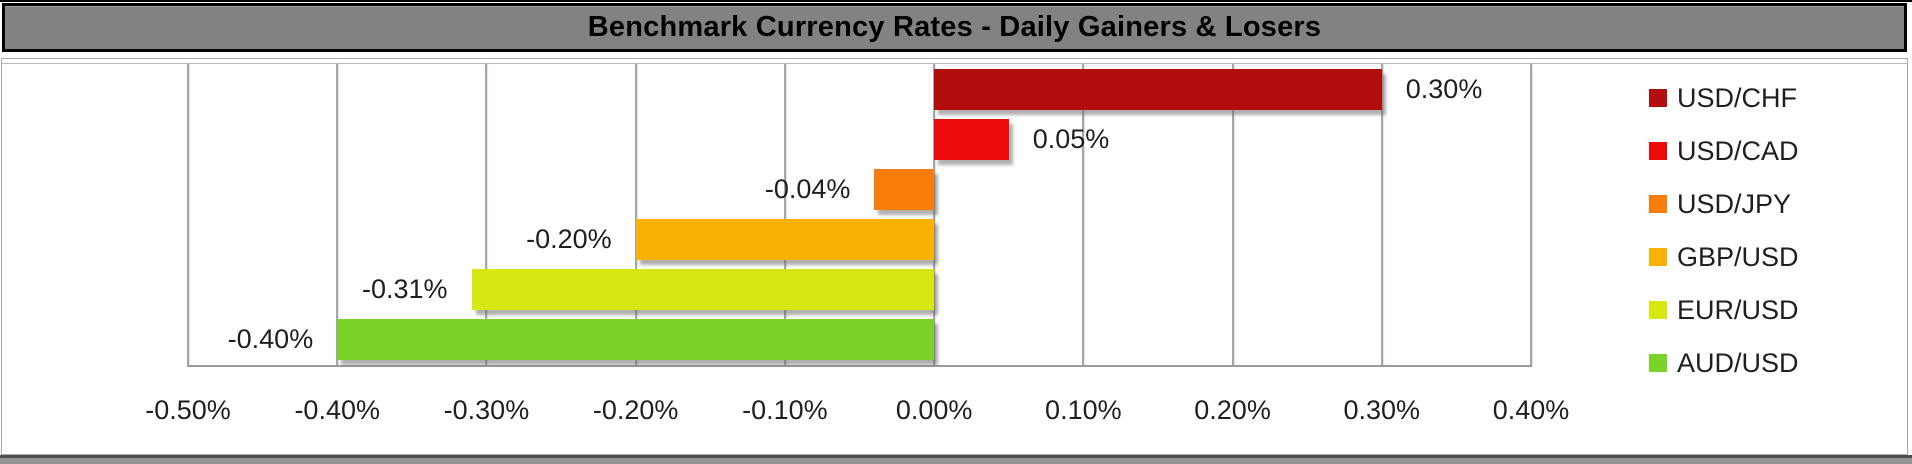 This screenshot has height=464, width=1912. Describe the element at coordinates (785, 410) in the screenshot. I see `x-tick-label: -0.10%` at that location.